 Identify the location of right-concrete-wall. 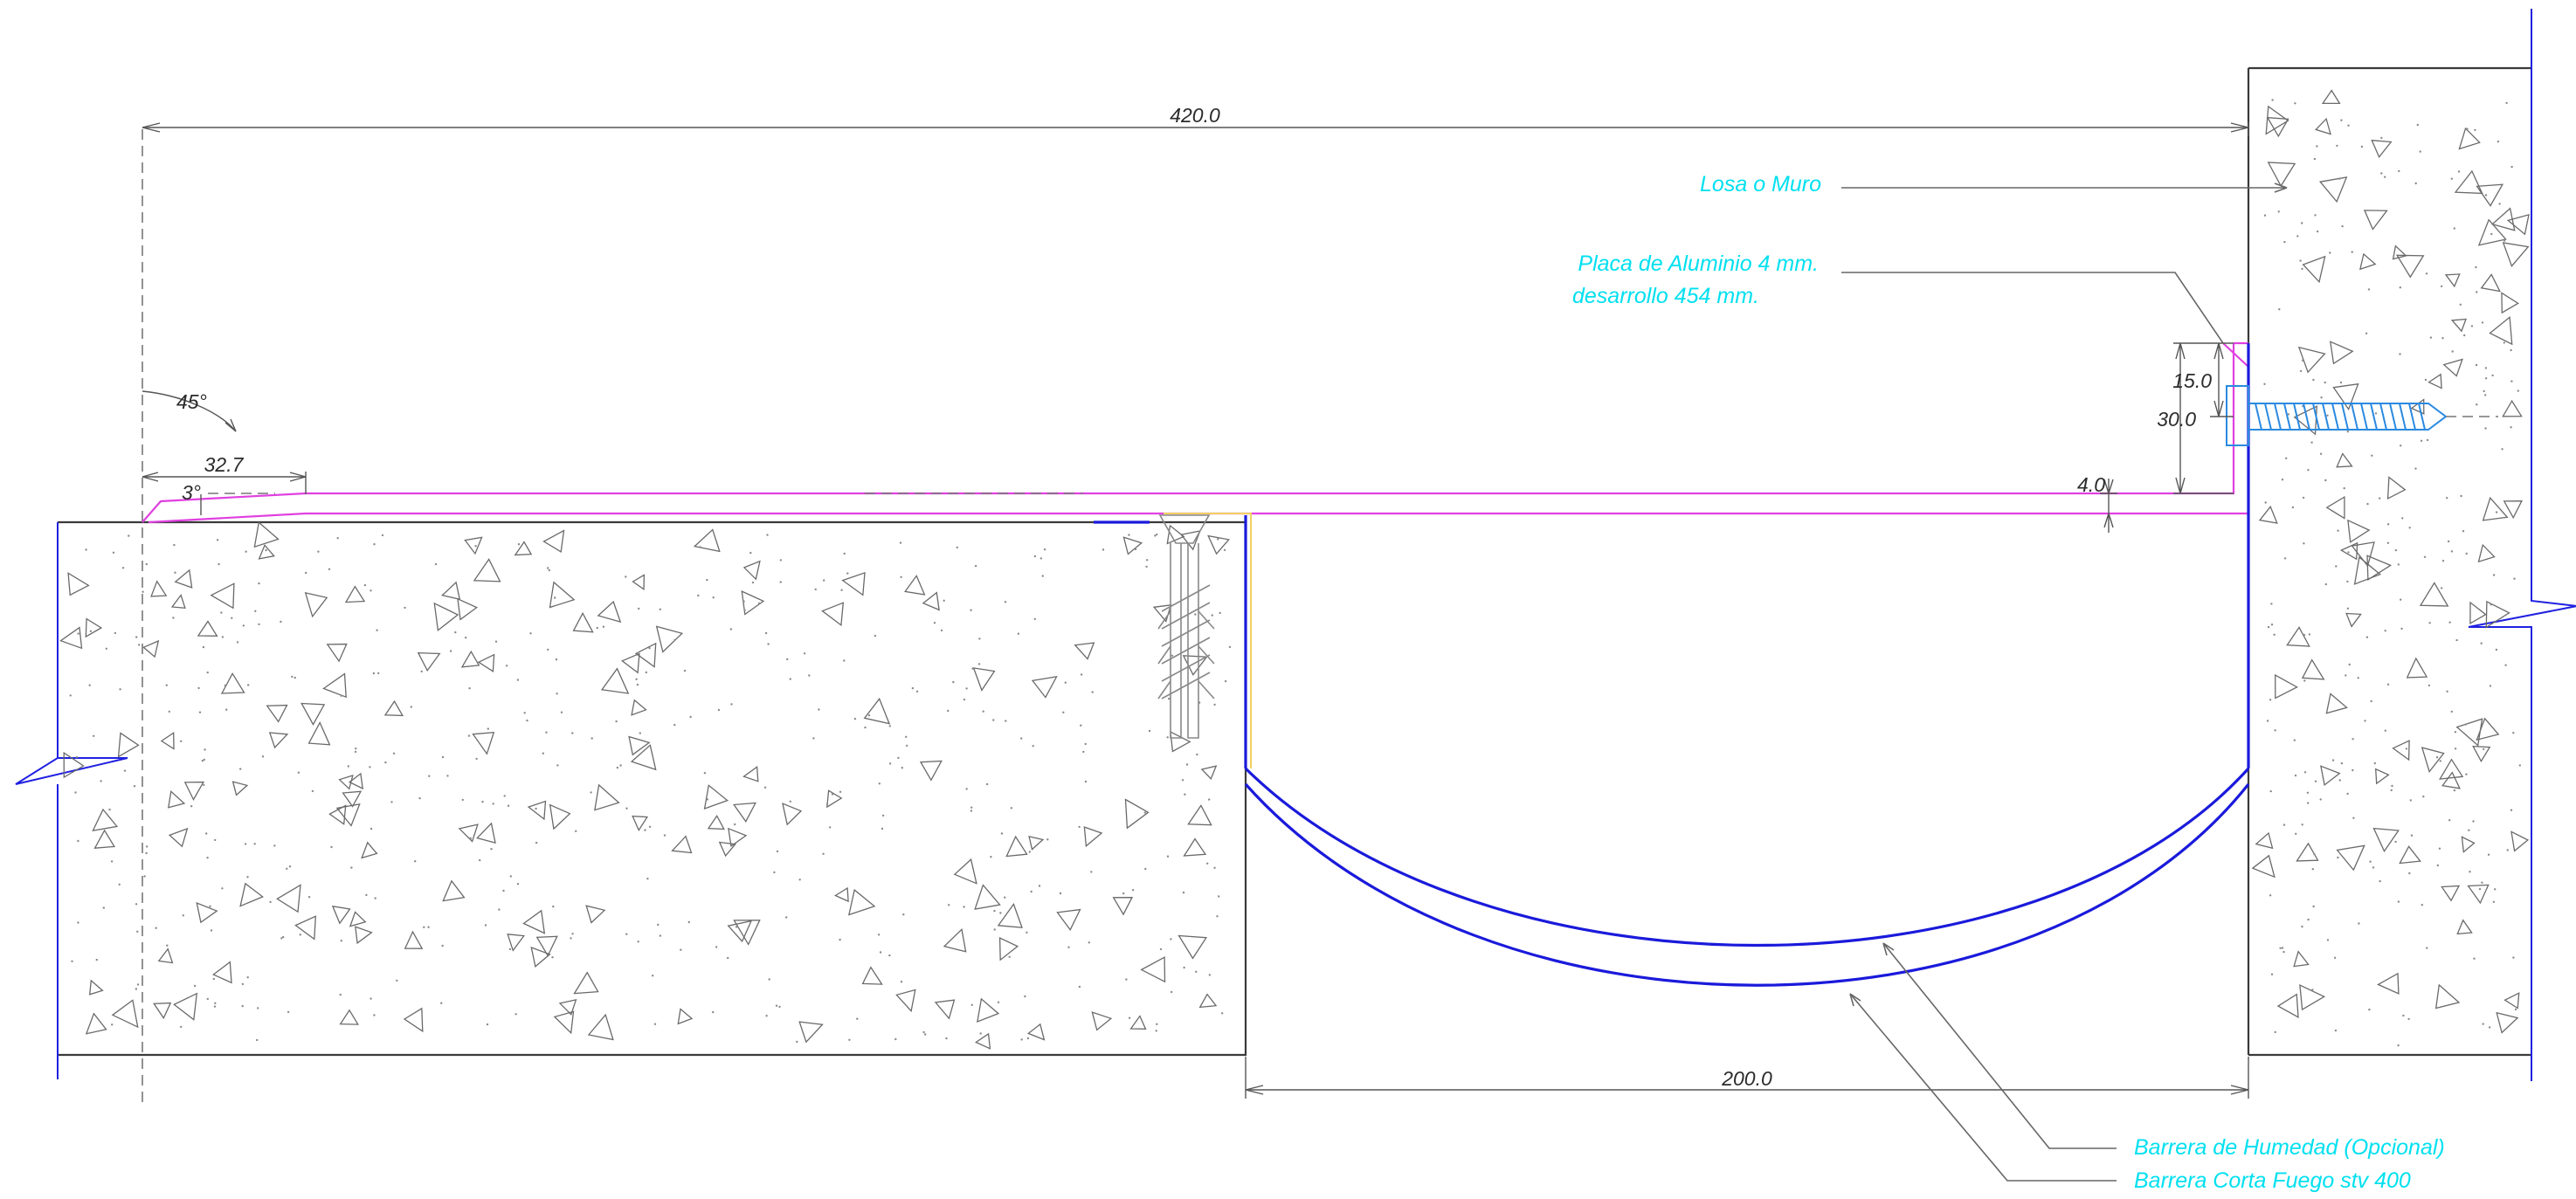
(2411, 545).